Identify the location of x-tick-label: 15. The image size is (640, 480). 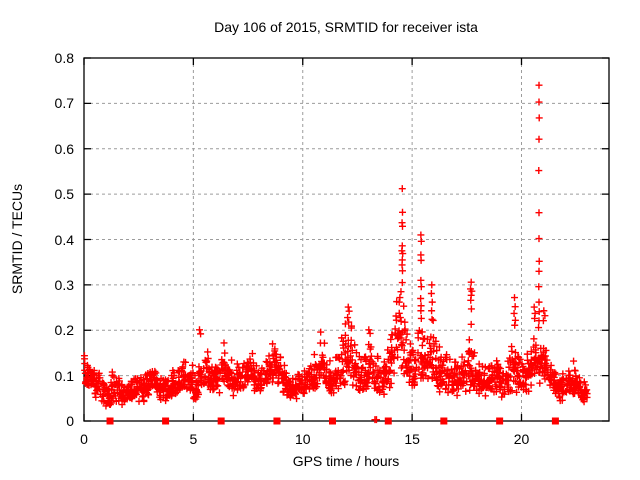
(412, 439).